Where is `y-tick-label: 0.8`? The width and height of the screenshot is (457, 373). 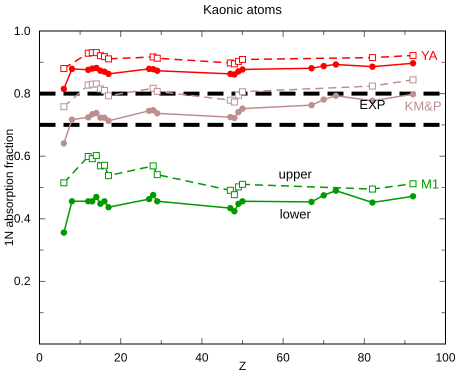 y-tick-label: 0.8 is located at coordinates (22, 93).